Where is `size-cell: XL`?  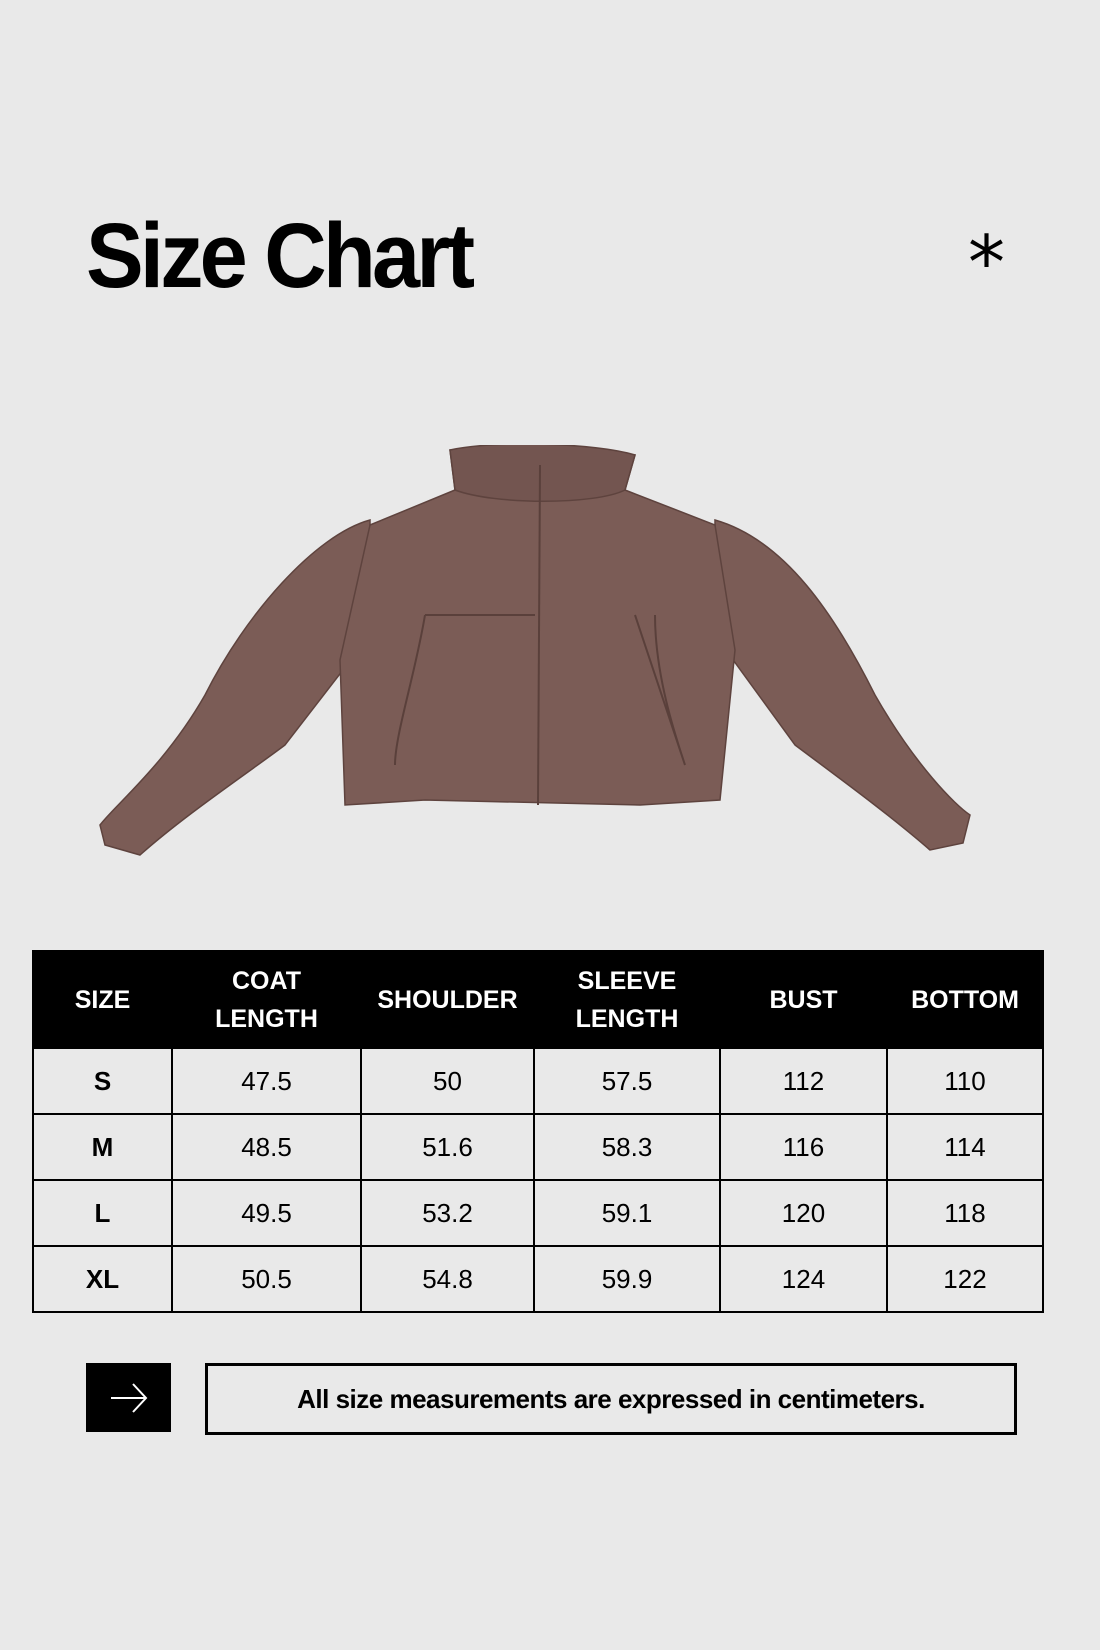
size-cell: XL is located at coordinates (102, 1279).